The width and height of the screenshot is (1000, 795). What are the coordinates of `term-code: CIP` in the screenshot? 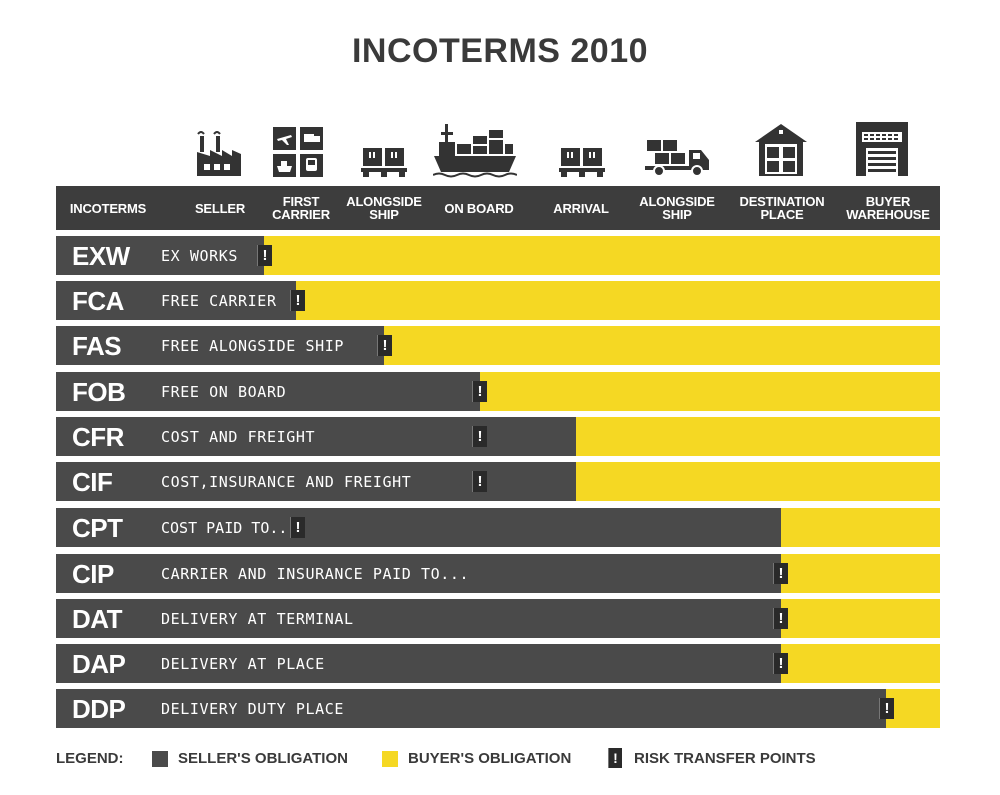 It's located at (93, 574).